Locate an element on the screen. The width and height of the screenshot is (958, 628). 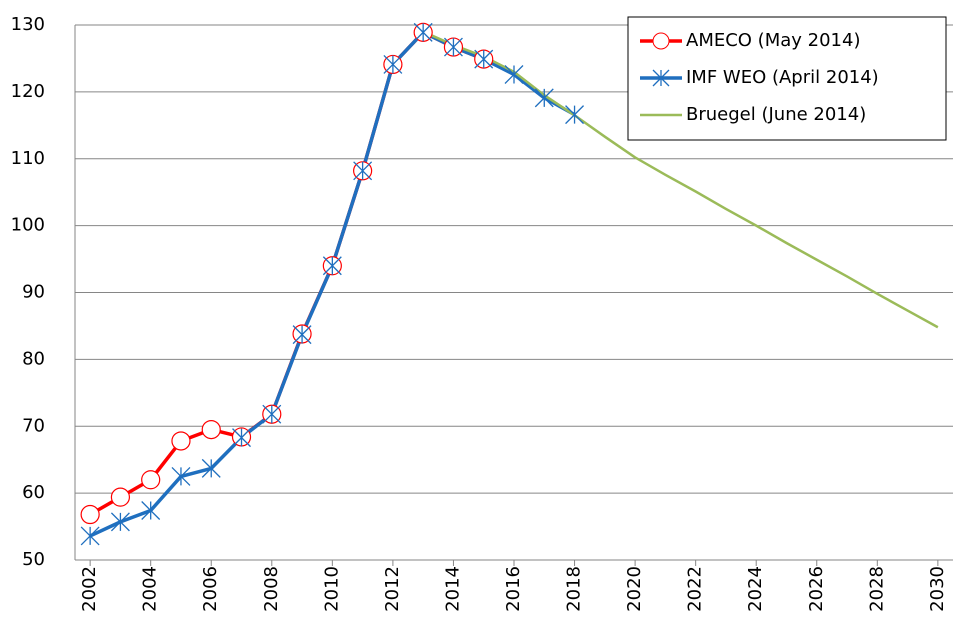
x-tick-label: 2026 is located at coordinates (816, 589).